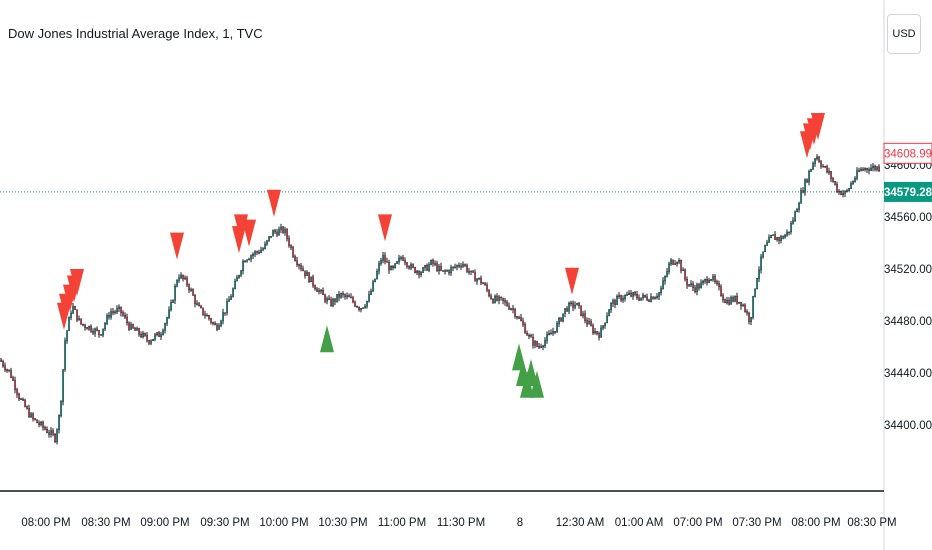 Image resolution: width=932 pixels, height=550 pixels. I want to click on time-tick-label: 09:30 PM, so click(224, 523).